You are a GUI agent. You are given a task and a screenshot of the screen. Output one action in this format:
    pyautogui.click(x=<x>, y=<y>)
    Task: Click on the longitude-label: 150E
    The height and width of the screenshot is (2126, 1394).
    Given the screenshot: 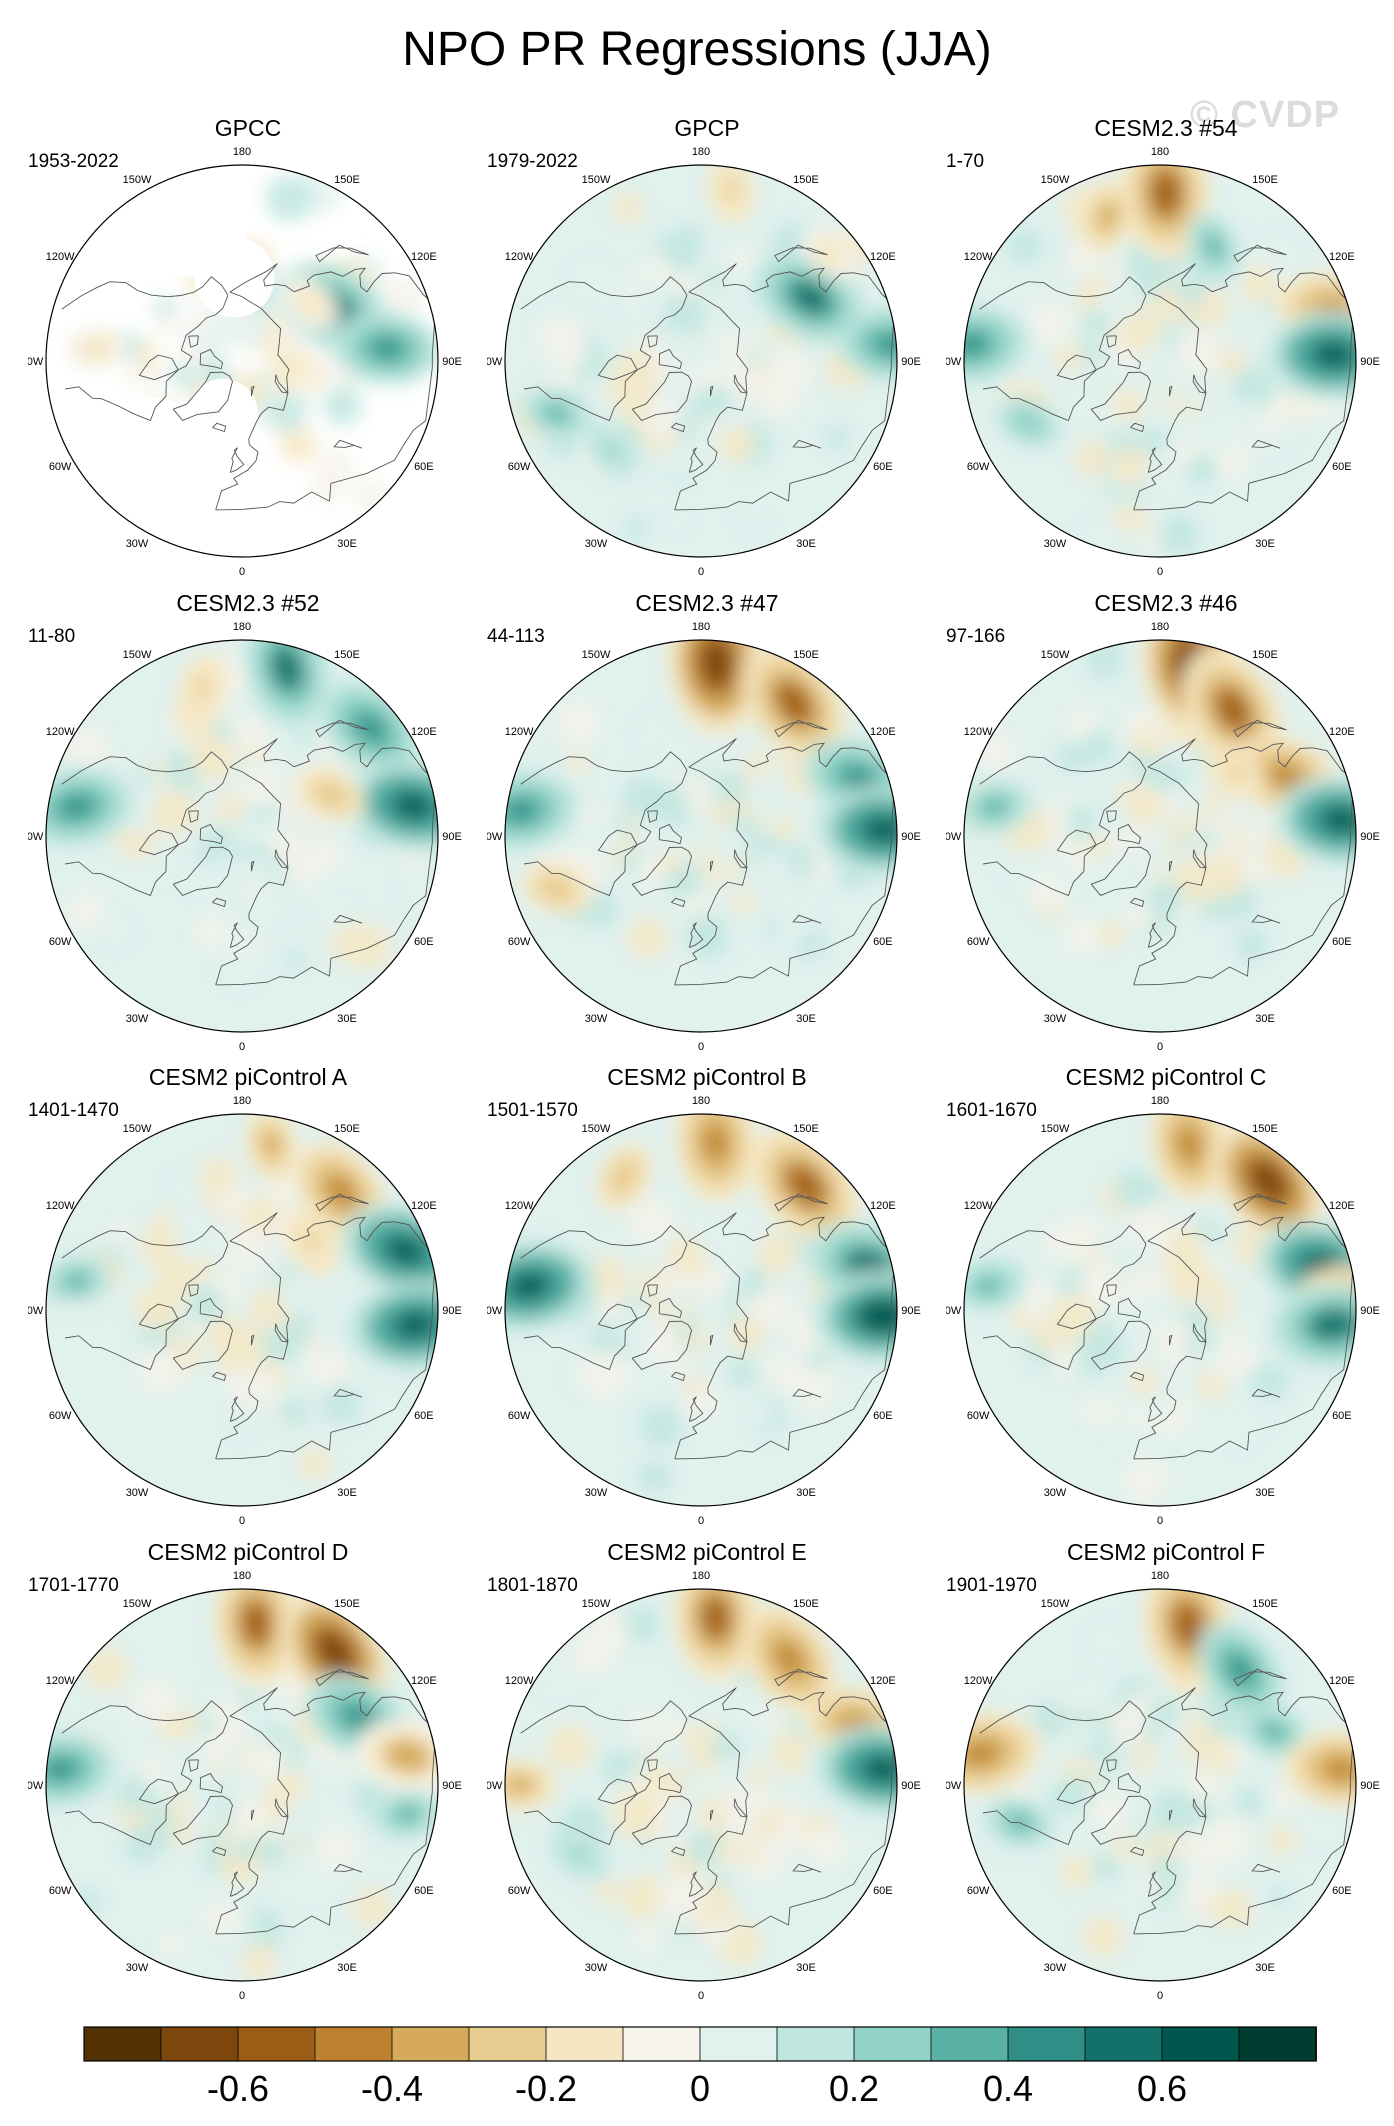 What is the action you would take?
    pyautogui.click(x=1265, y=1604)
    